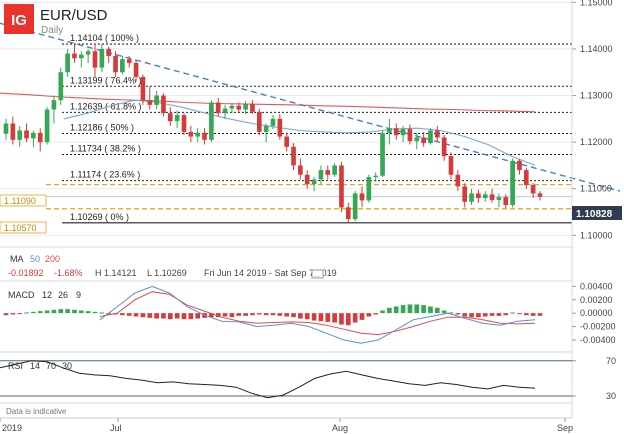  I want to click on fib-level-label: 1.12639 ( 61.8% ), so click(106, 106).